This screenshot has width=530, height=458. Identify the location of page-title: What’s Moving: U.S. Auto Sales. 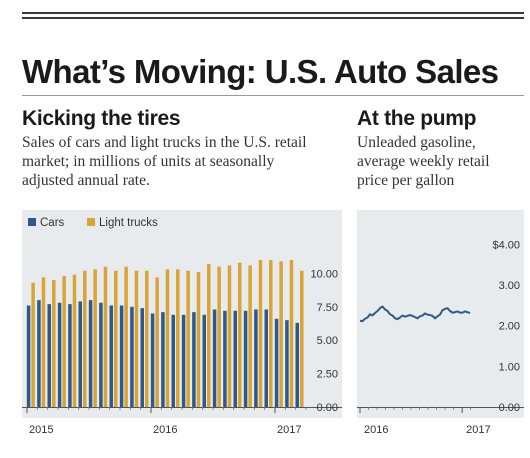
(260, 71).